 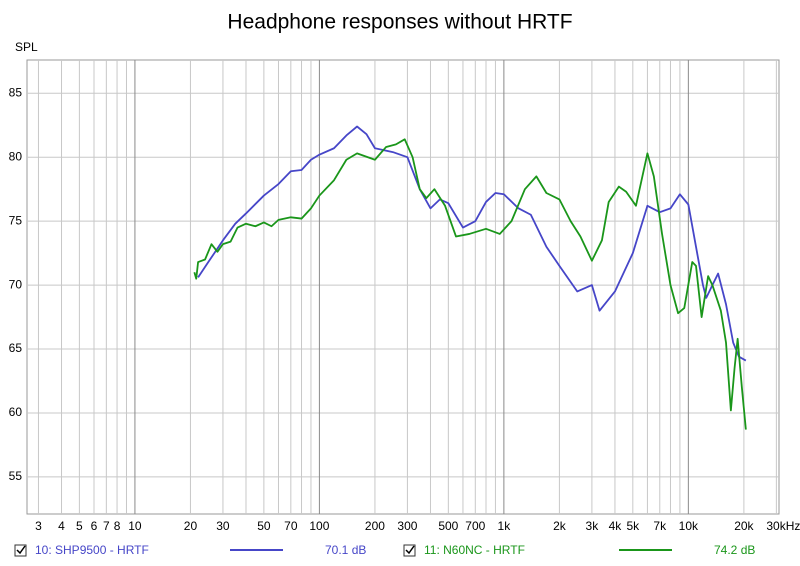 What do you see at coordinates (264, 526) in the screenshot?
I see `x-tick-label: 50` at bounding box center [264, 526].